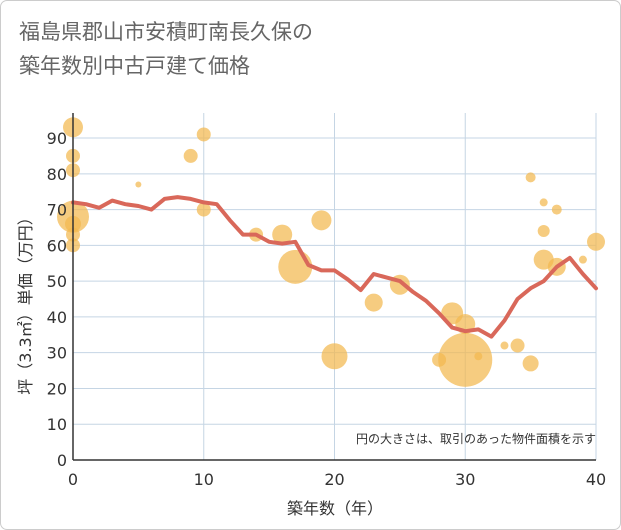 Image resolution: width=621 pixels, height=530 pixels. I want to click on chart-title: 福島県郡山市安積町南長久保の 築年数別中古戸建て価格, so click(166, 49).